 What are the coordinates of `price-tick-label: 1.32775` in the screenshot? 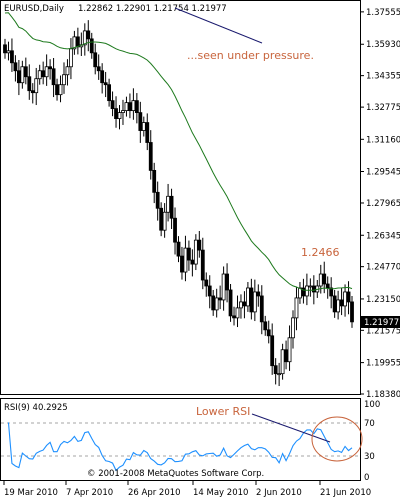 It's located at (383, 108).